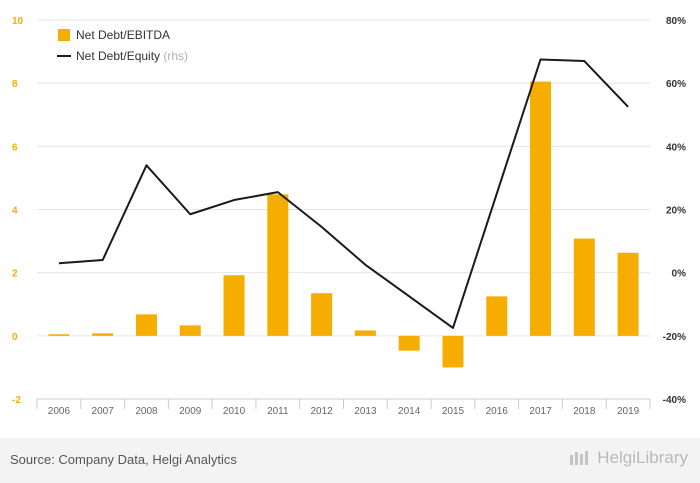 Image resolution: width=700 pixels, height=483 pixels. Describe the element at coordinates (278, 411) in the screenshot. I see `x-tick-label: 2011` at that location.